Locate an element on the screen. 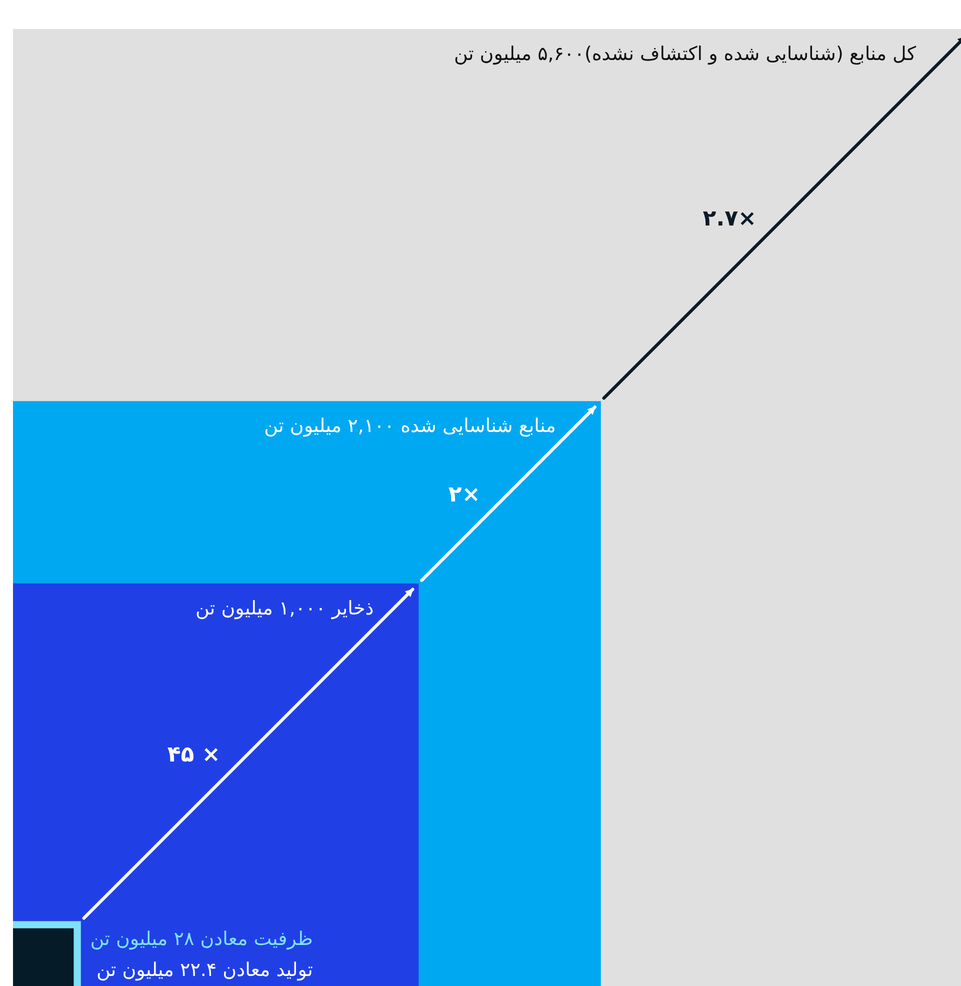 Image resolution: width=961 pixels, height=986 pixels. text: × ۴۵ is located at coordinates (193, 755).